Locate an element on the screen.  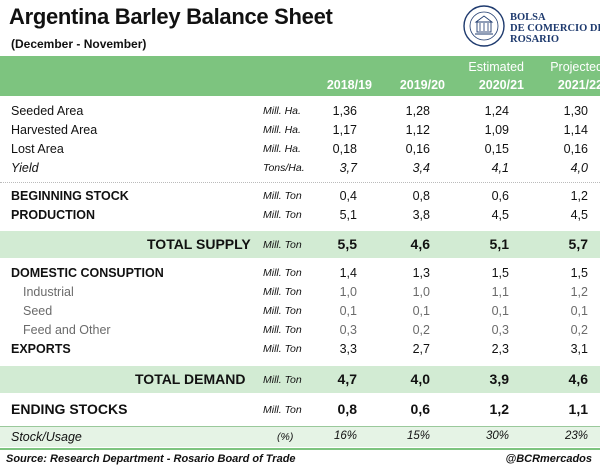
row-yield: Yield Tons/Ha. 3,7 3,4 4,1 4,0 is located at coordinates (299, 168).